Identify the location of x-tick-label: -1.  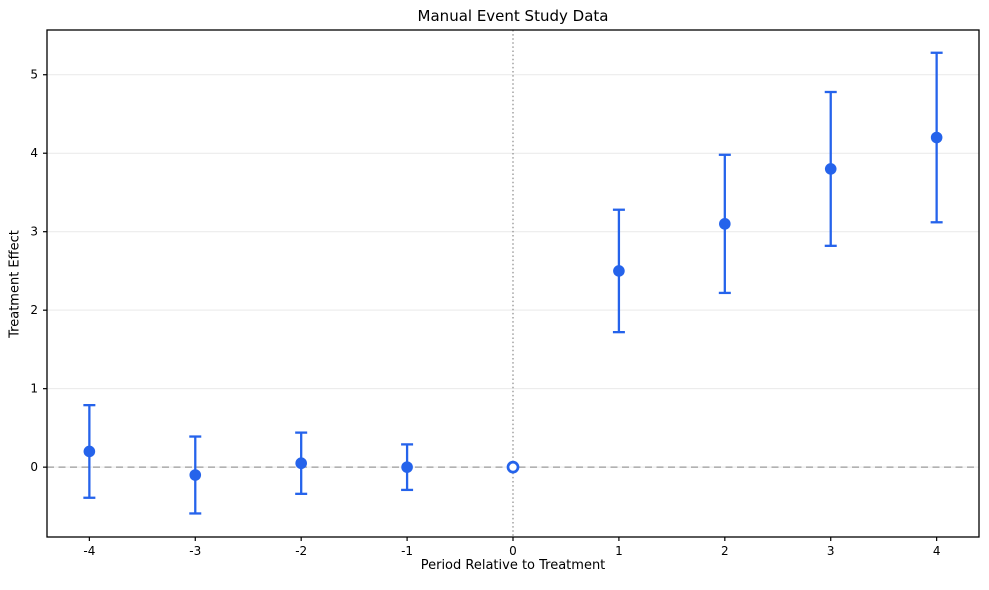
(407, 551).